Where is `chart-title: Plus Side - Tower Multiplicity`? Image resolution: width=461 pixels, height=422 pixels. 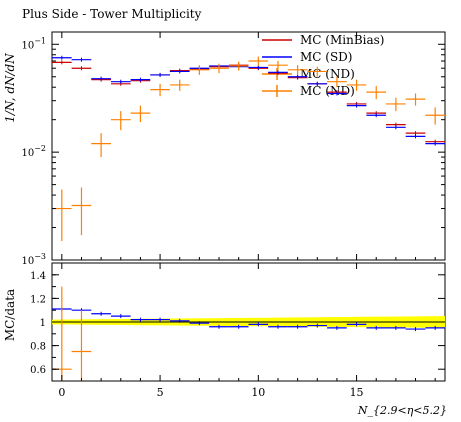
chart-title: Plus Side - Tower Multiplicity is located at coordinates (112, 14).